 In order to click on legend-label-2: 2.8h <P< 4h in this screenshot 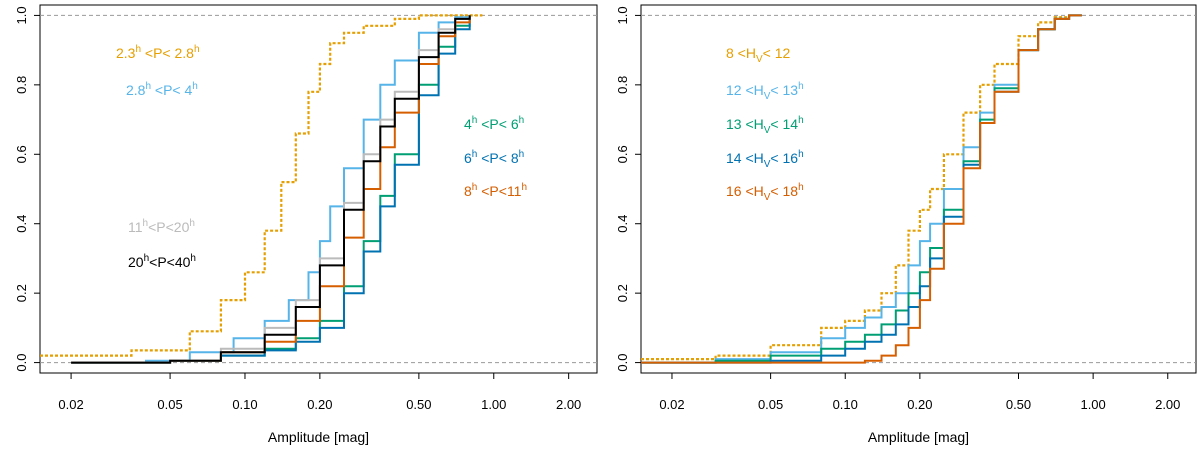, I will do `click(162, 89)`.